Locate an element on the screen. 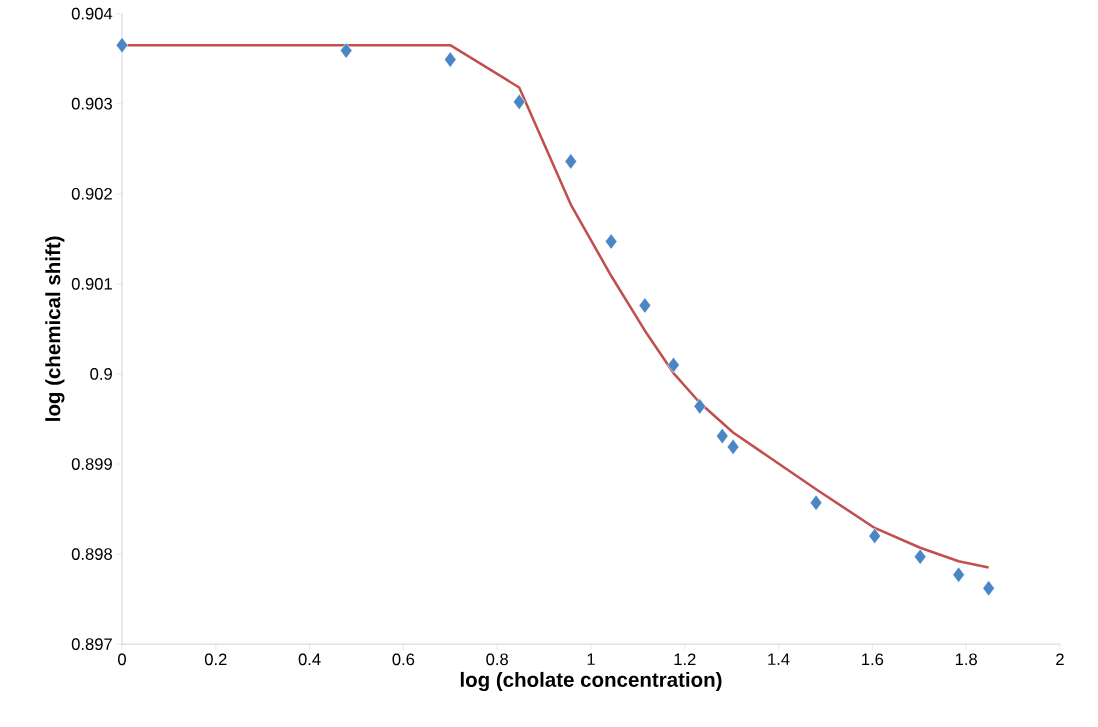 The width and height of the screenshot is (1098, 727). x-tick-label: 0.2 is located at coordinates (215, 659).